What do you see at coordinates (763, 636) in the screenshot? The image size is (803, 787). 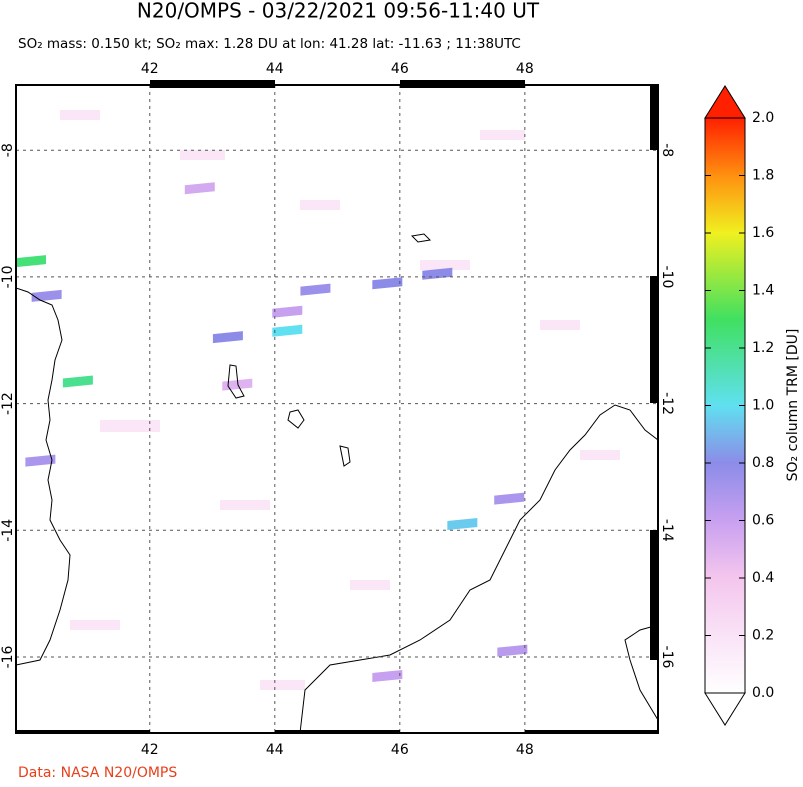 I see `colorbar-tick-label: 0.2` at bounding box center [763, 636].